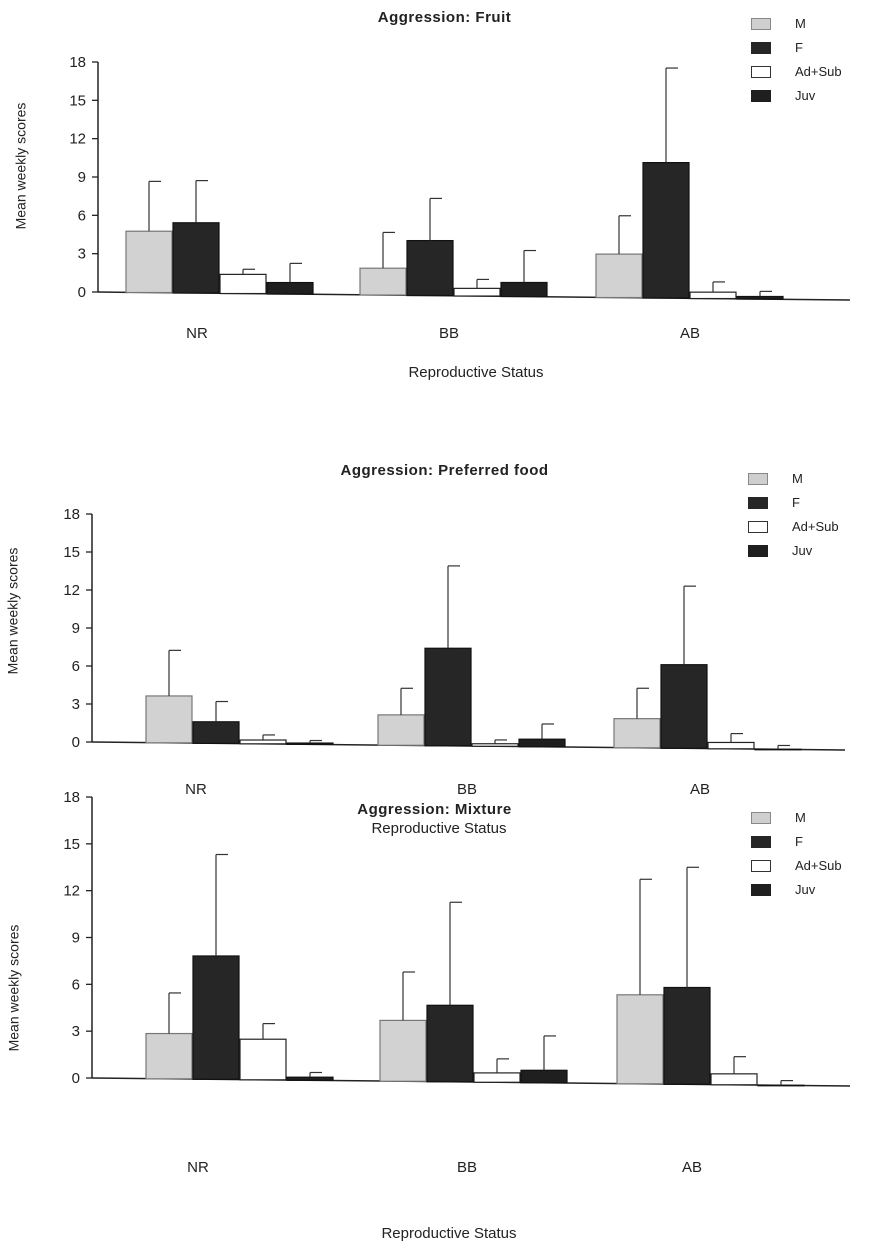  I want to click on chart-title: Aggression: Fruit, so click(444, 17).